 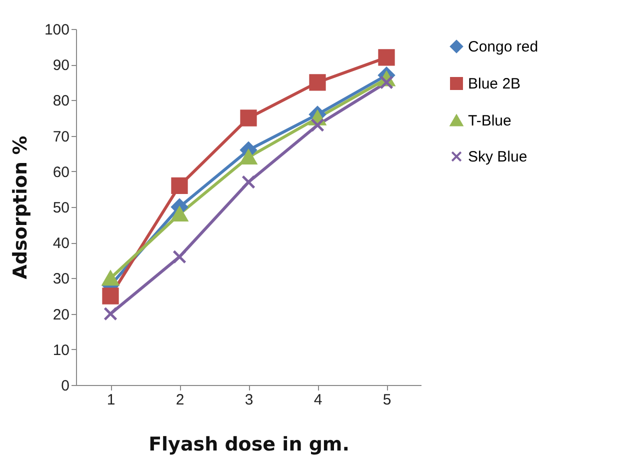 I want to click on legend-label: Sky Blue, so click(x=498, y=157).